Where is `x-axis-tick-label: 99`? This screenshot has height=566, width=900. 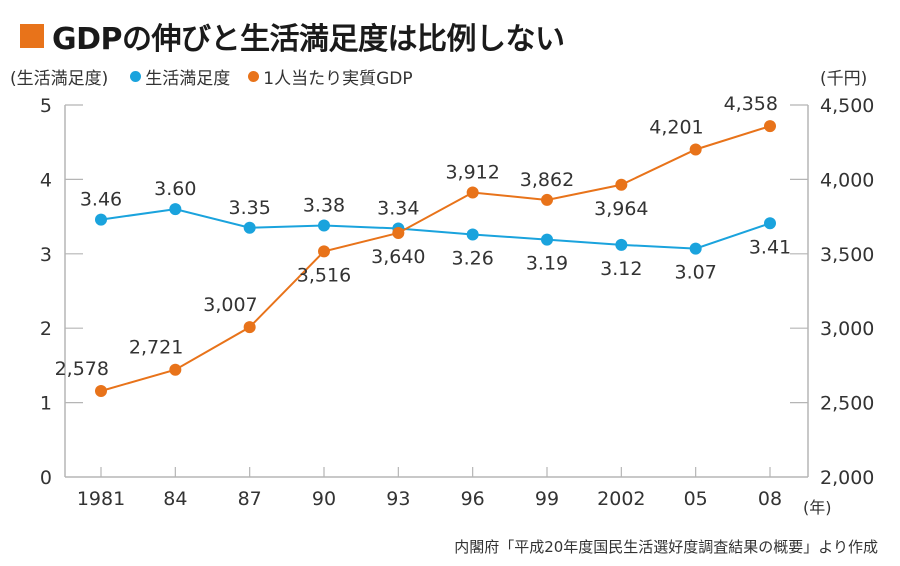
x-axis-tick-label: 99 is located at coordinates (547, 499).